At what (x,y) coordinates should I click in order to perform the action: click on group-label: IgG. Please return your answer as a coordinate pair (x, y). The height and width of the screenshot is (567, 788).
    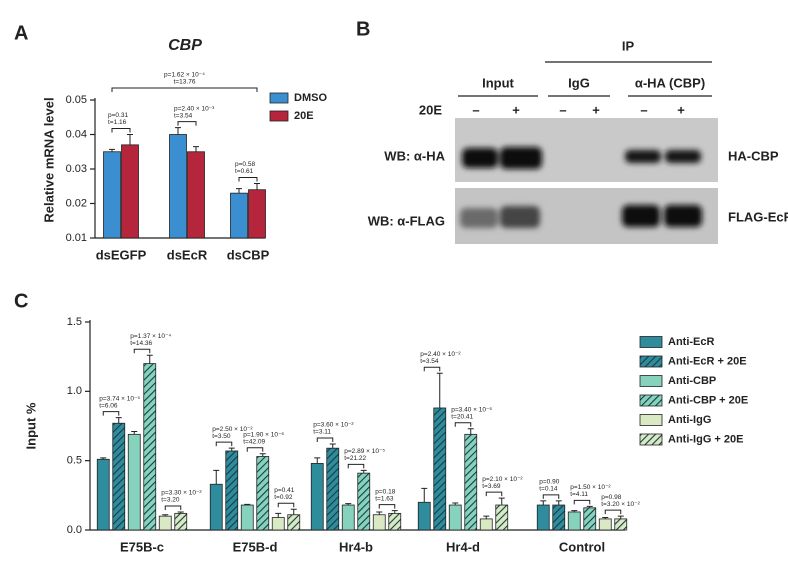
    Looking at the image, I should click on (579, 82).